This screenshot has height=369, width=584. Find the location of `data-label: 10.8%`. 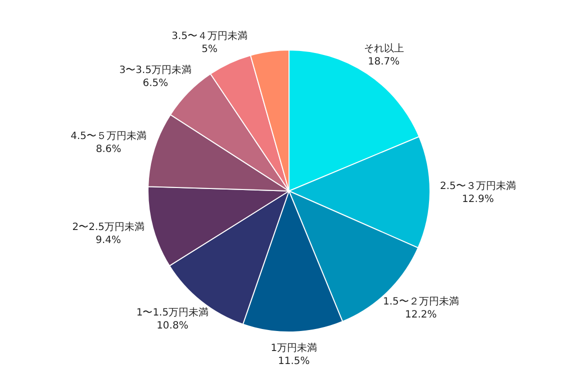

data-label: 10.8% is located at coordinates (172, 326).